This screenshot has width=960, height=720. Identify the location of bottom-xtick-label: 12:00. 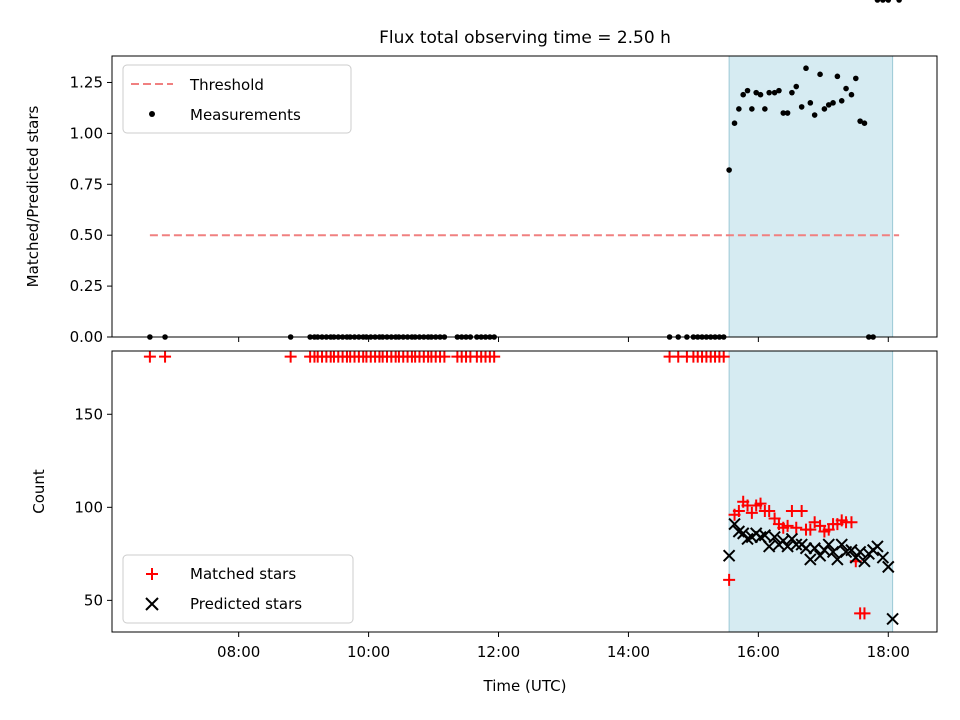
(498, 652).